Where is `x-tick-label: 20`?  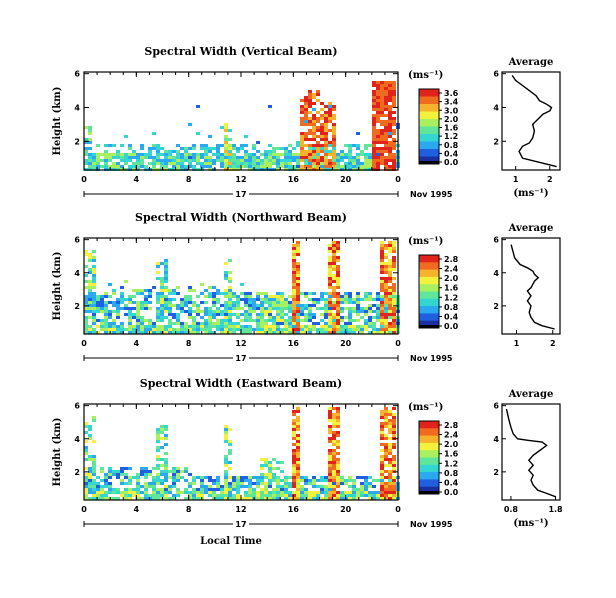 x-tick-label: 20 is located at coordinates (346, 509).